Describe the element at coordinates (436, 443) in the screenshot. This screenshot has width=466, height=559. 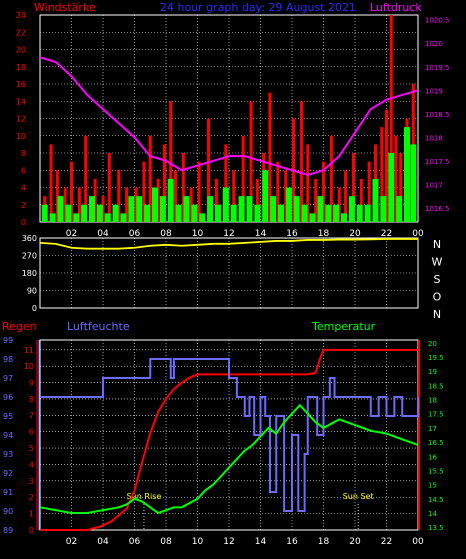
I see `temperature-y-tick-label: 16.5` at that location.